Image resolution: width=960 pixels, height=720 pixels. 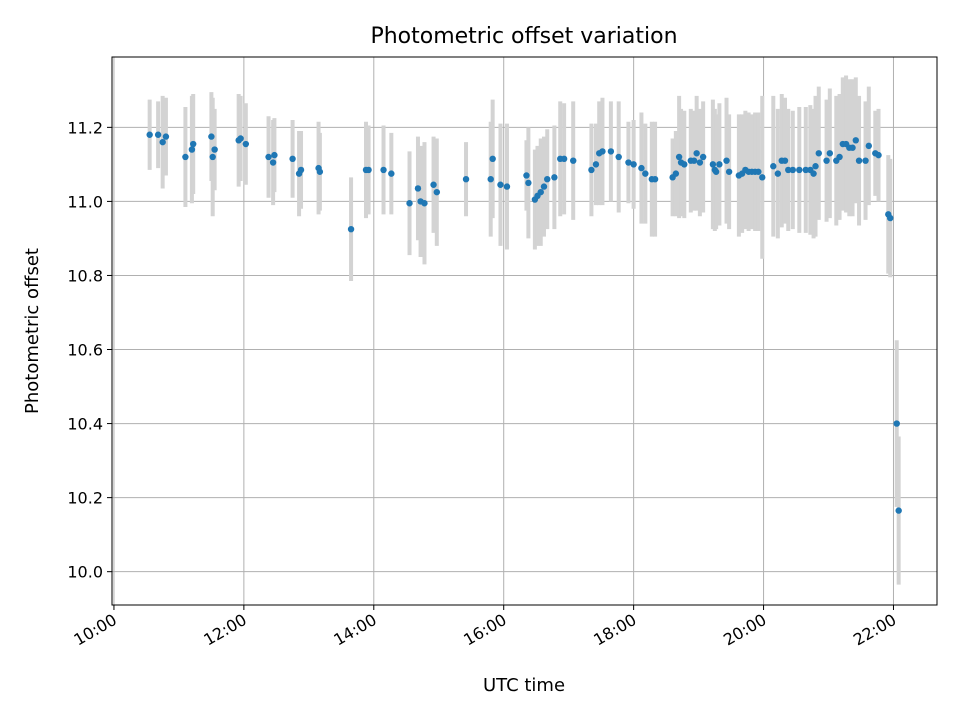 What do you see at coordinates (85, 350) in the screenshot?
I see `y-tick-label: 10.6` at bounding box center [85, 350].